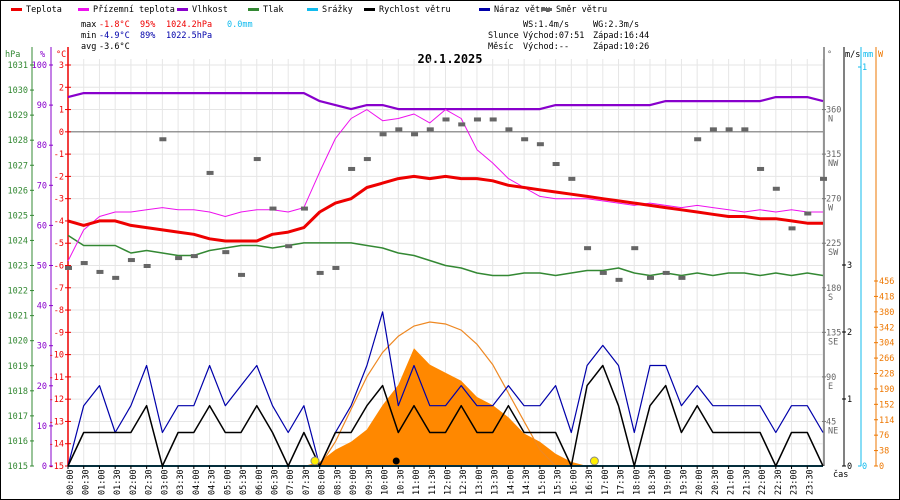 This screenshot has width=900, height=500. I want to click on temperature-tick-label: 0, so click(61, 133).